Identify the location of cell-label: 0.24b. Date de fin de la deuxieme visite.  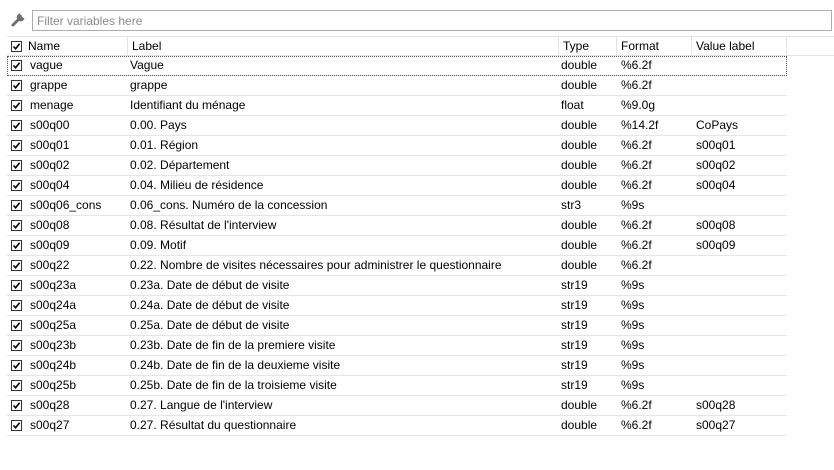
(235, 365).